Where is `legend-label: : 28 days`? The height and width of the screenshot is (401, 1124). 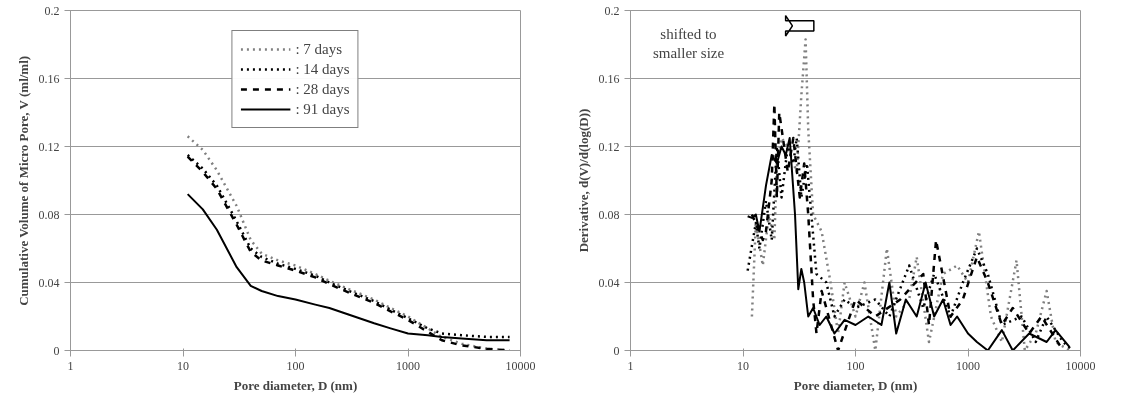 legend-label: : 28 days is located at coordinates (322, 89).